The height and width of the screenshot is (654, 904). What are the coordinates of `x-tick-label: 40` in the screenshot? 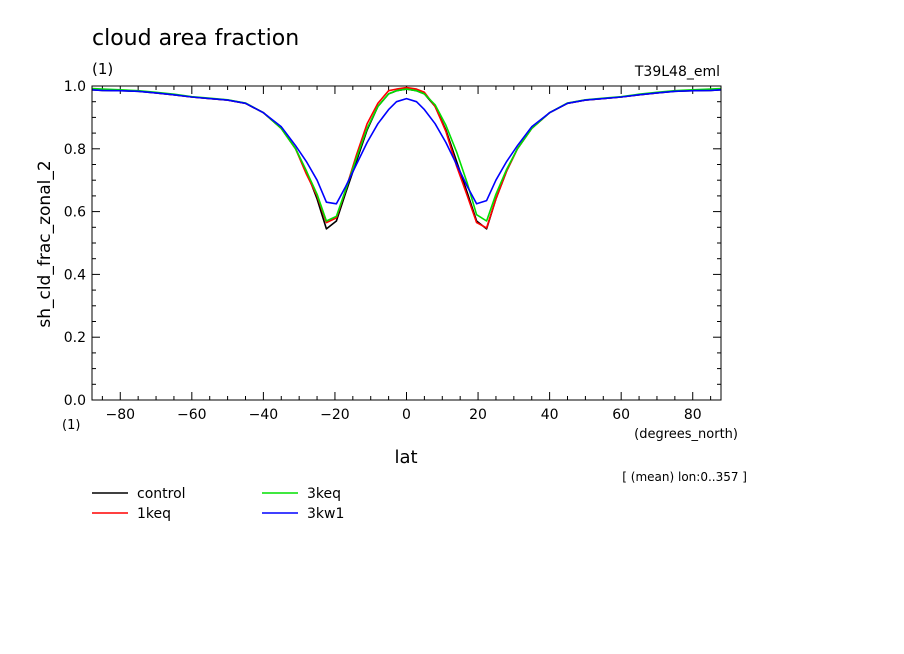 It's located at (550, 415).